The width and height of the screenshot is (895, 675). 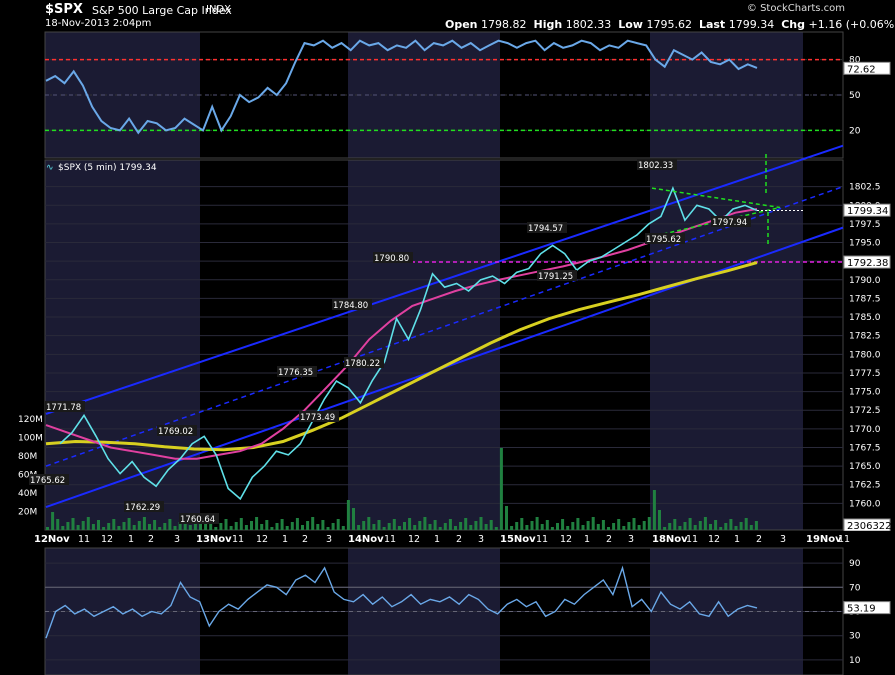 What do you see at coordinates (214, 539) in the screenshot?
I see `x-tick-label: 13Nov` at bounding box center [214, 539].